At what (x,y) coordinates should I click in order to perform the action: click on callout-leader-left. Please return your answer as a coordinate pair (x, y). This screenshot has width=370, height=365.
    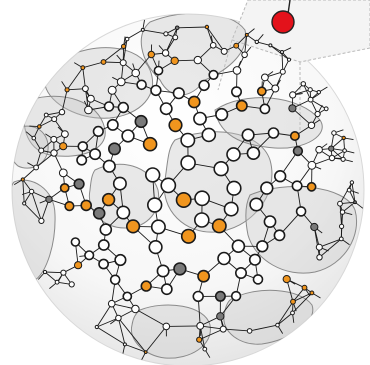
    Looking at the image, I should click on (225, 65).